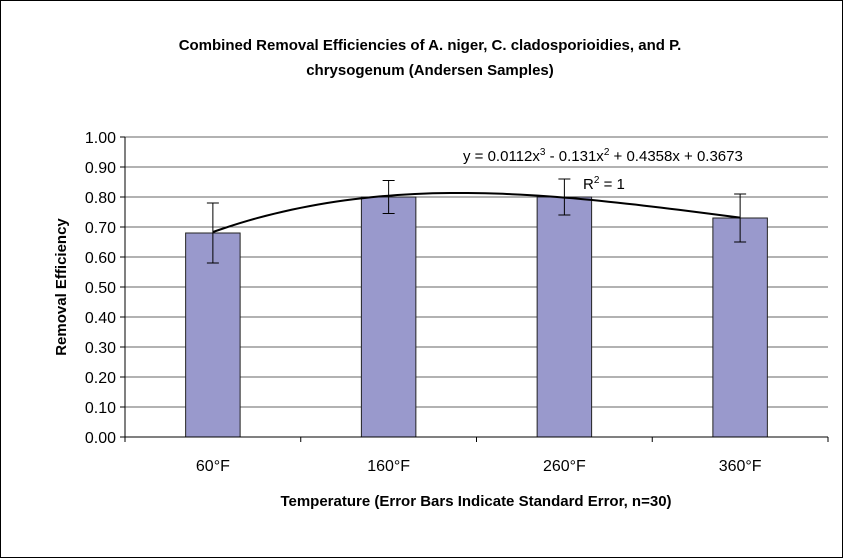 The width and height of the screenshot is (844, 559). I want to click on y-tick-label: 0.90, so click(100, 168).